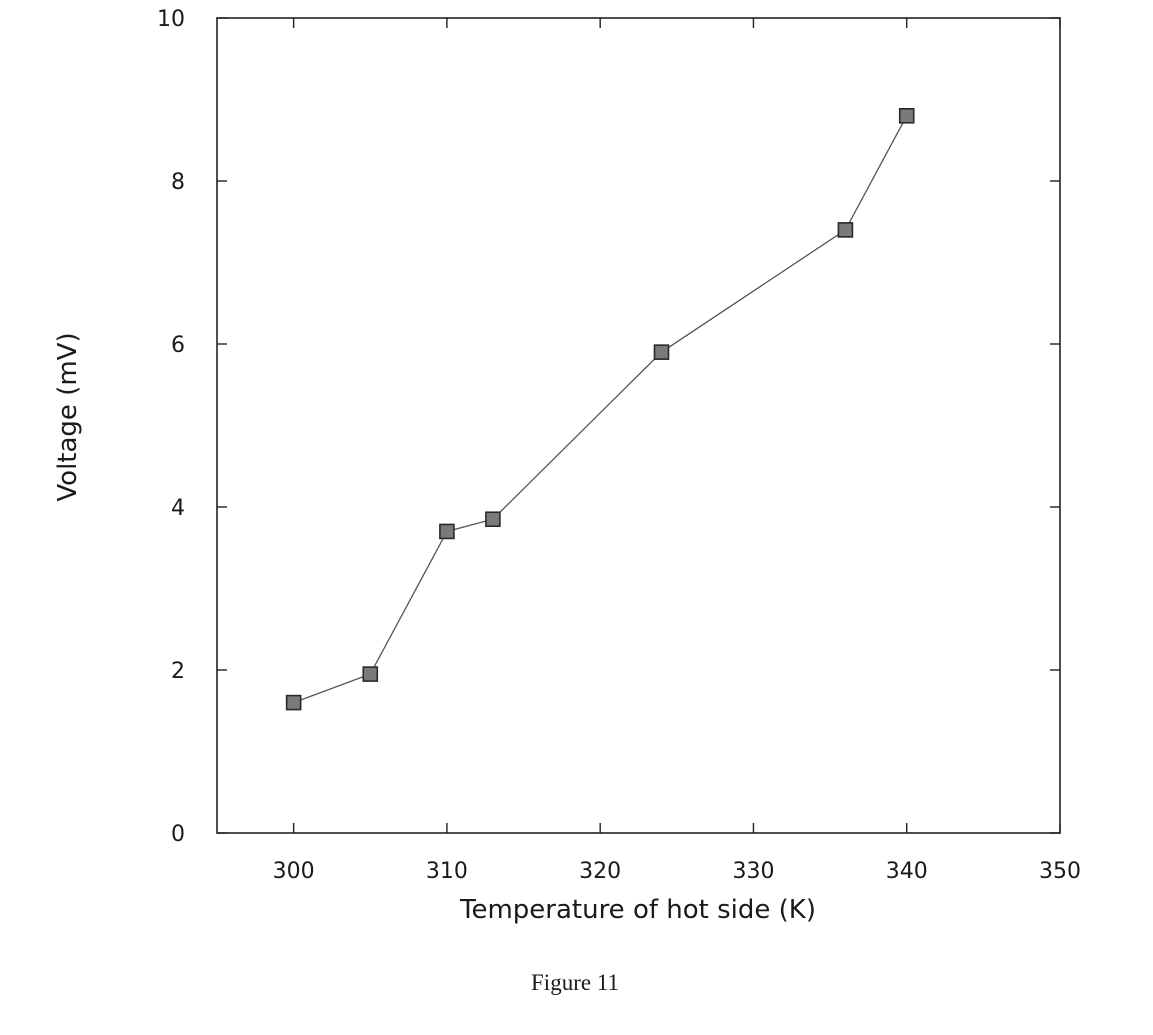  What do you see at coordinates (294, 871) in the screenshot?
I see `x-tick-label: 300` at bounding box center [294, 871].